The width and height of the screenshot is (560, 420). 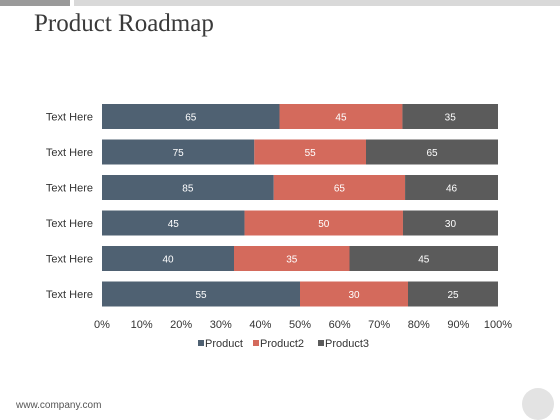 I want to click on data-label: 50, so click(x=324, y=224).